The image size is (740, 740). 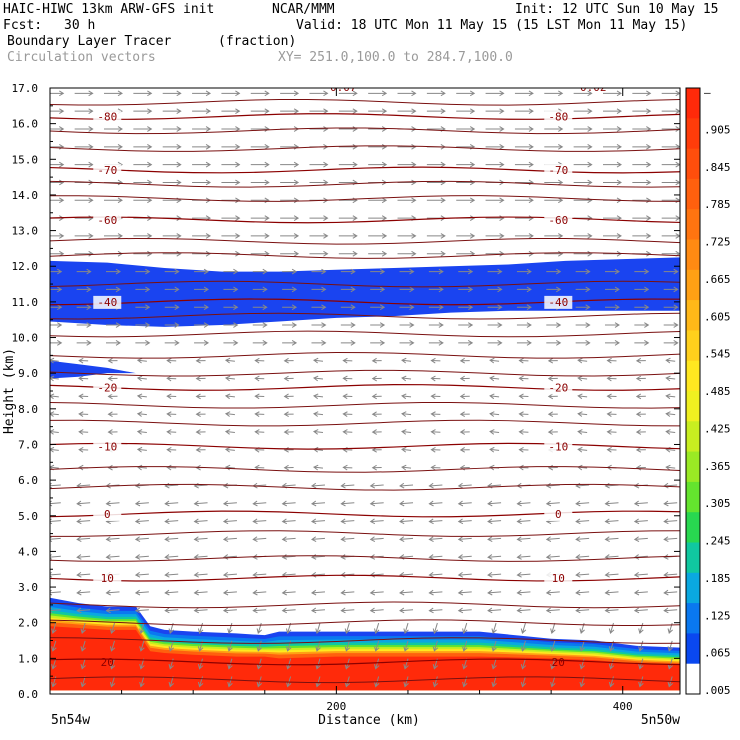 I want to click on y-tick-label: 1.0, so click(x=28, y=658).